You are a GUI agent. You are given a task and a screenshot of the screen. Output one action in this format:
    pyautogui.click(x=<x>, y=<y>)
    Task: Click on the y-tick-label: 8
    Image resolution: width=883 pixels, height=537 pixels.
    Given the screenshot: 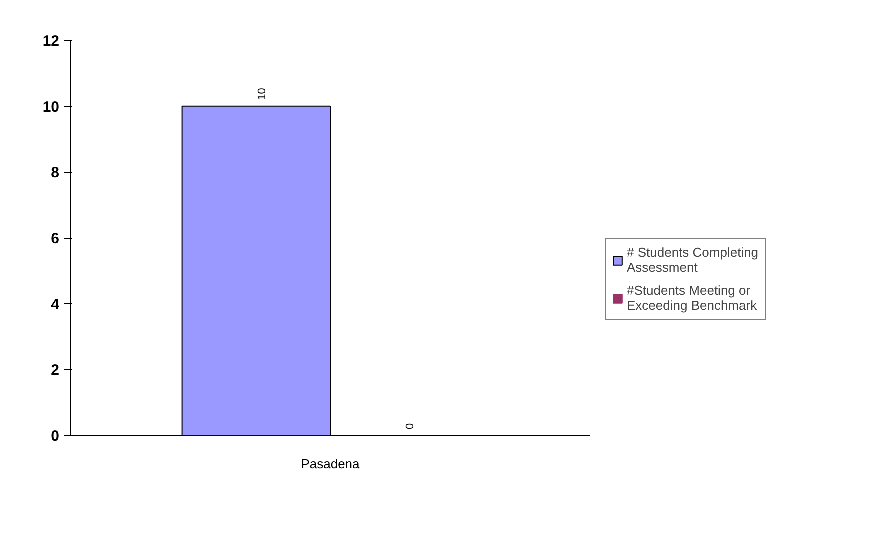 What is the action you would take?
    pyautogui.click(x=55, y=173)
    